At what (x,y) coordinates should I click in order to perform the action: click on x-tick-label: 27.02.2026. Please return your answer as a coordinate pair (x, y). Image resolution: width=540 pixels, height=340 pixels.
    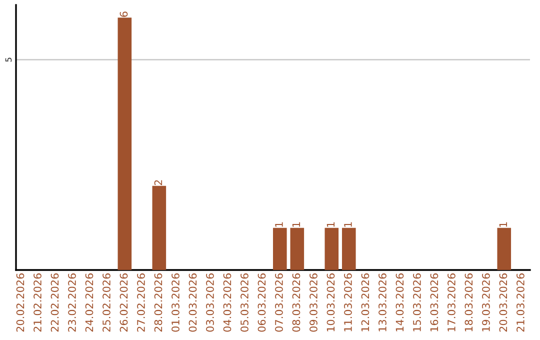
    Looking at the image, I should click on (141, 302).